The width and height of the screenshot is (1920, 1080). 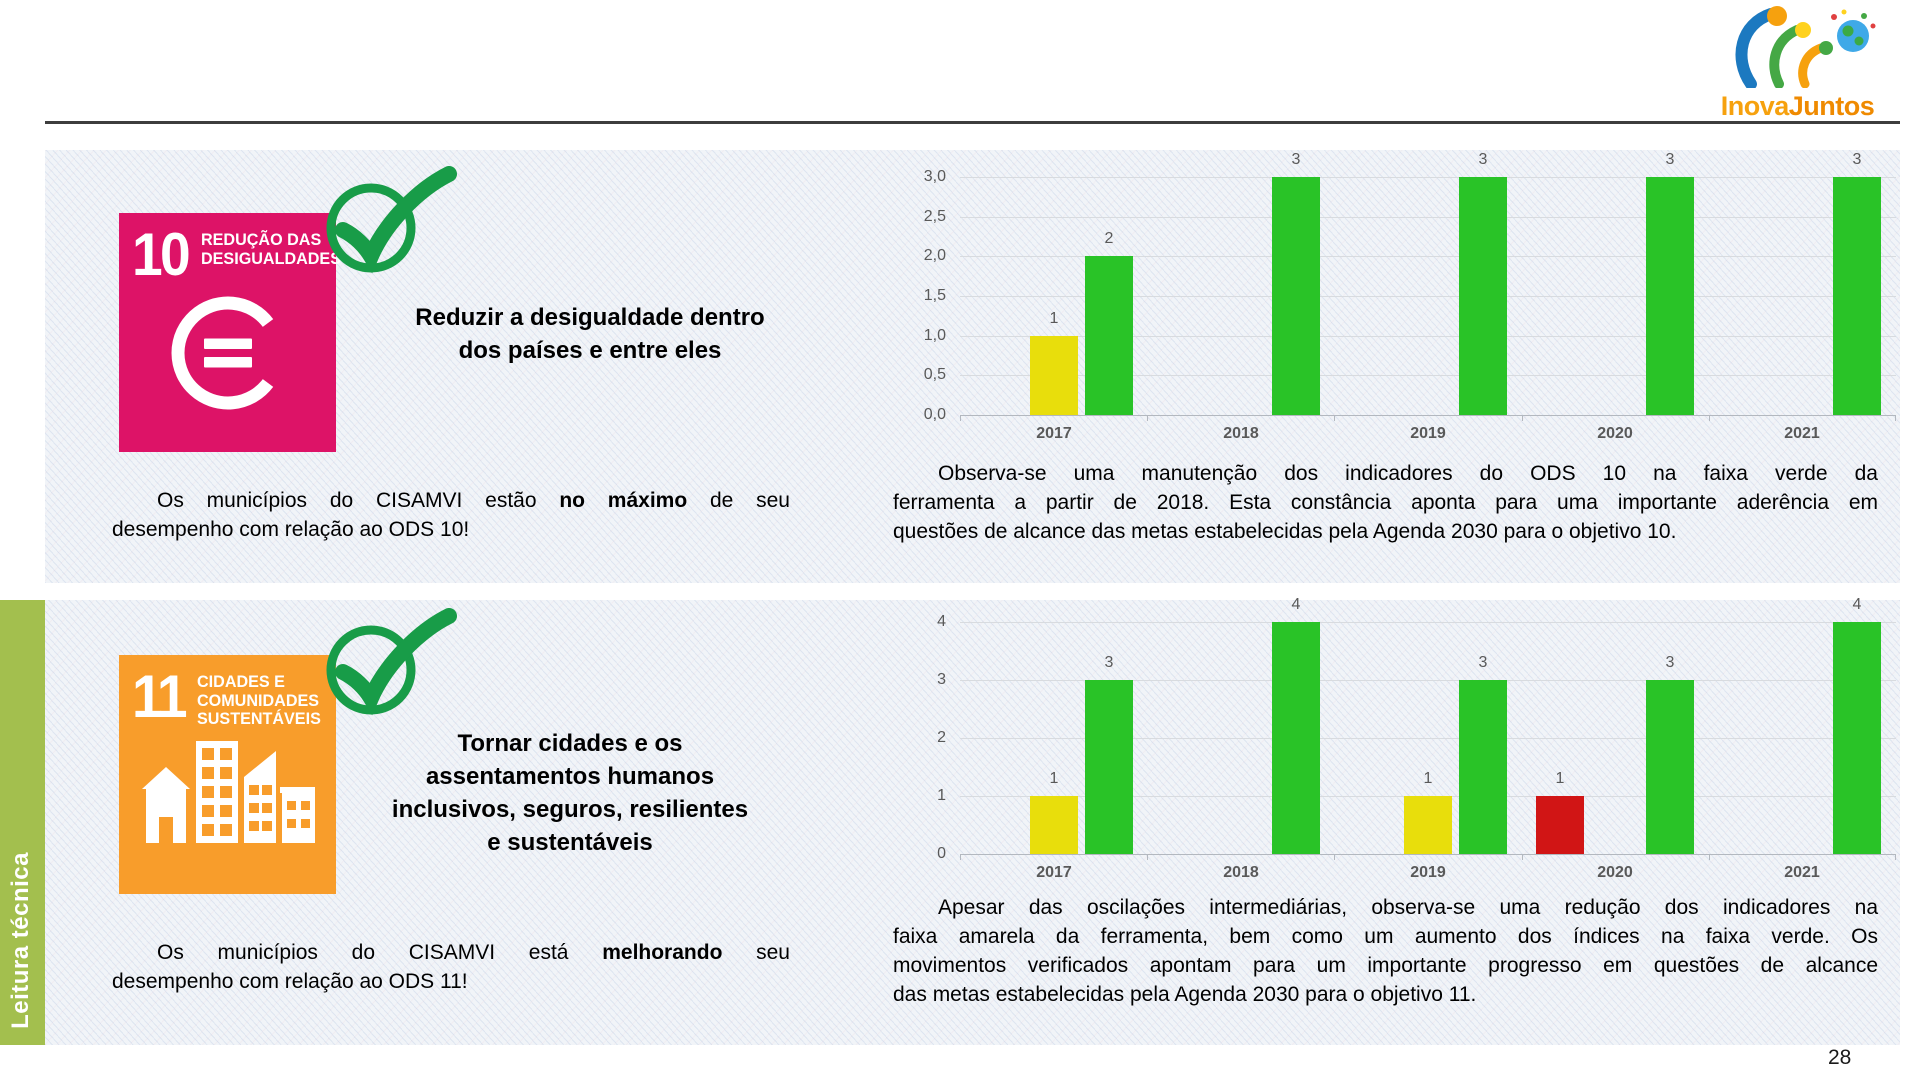 I want to click on ods10-number: 10, so click(x=161, y=254).